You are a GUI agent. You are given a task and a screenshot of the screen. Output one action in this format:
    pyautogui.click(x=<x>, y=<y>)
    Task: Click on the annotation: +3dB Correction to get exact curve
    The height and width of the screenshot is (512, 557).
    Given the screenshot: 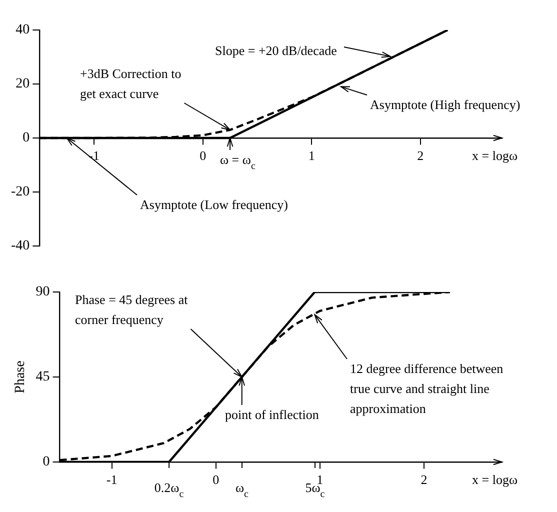 What is the action you would take?
    pyautogui.click(x=131, y=83)
    